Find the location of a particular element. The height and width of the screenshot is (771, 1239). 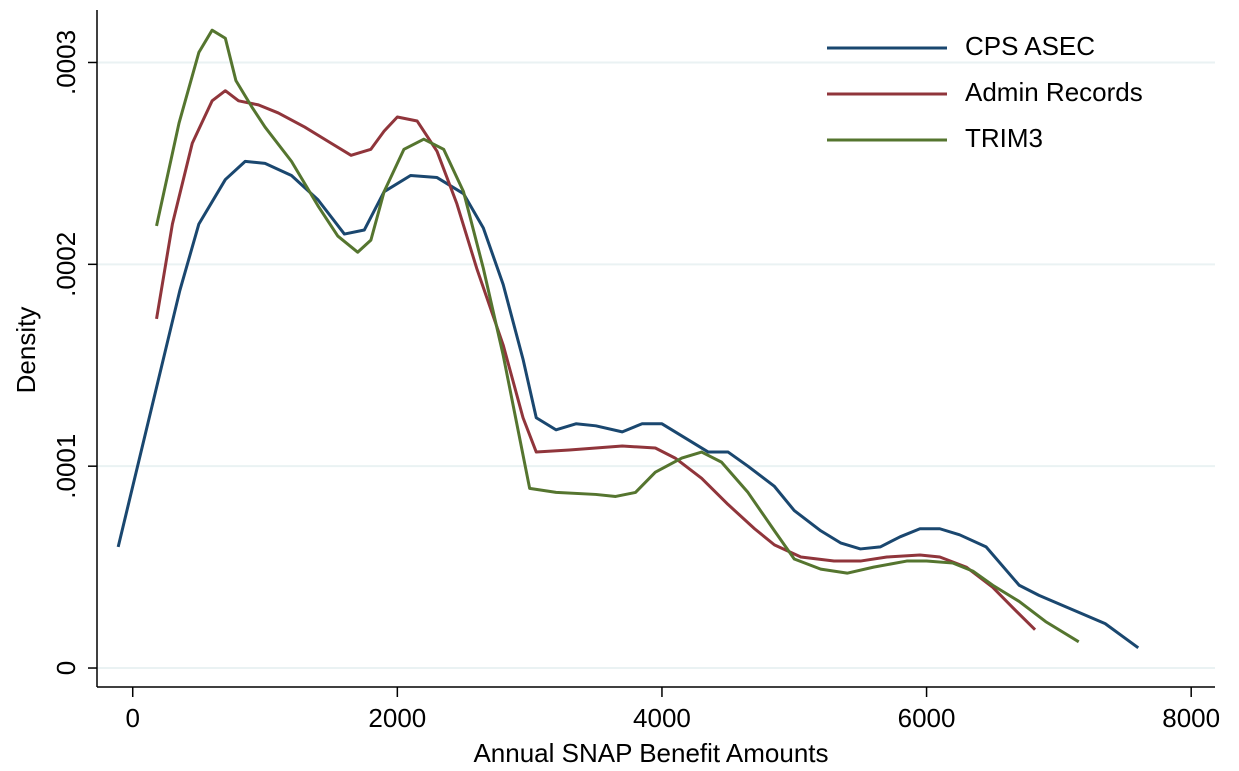

x-tick-label: 6000 is located at coordinates (927, 718).